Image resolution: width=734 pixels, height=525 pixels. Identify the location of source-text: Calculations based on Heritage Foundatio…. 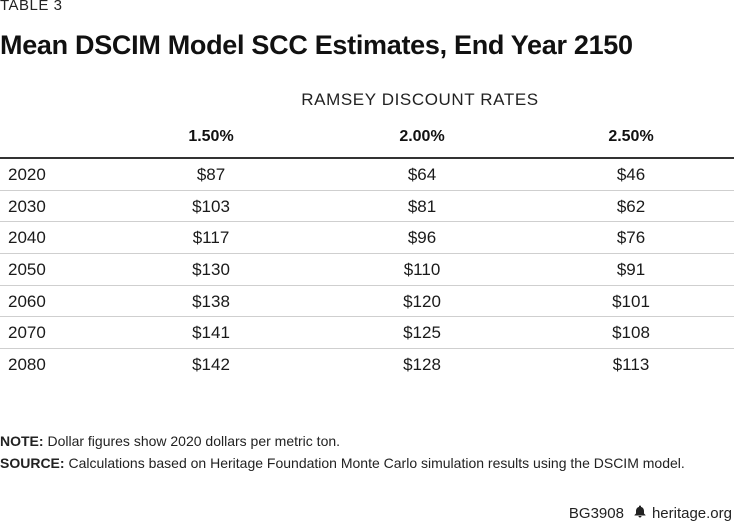
(374, 463).